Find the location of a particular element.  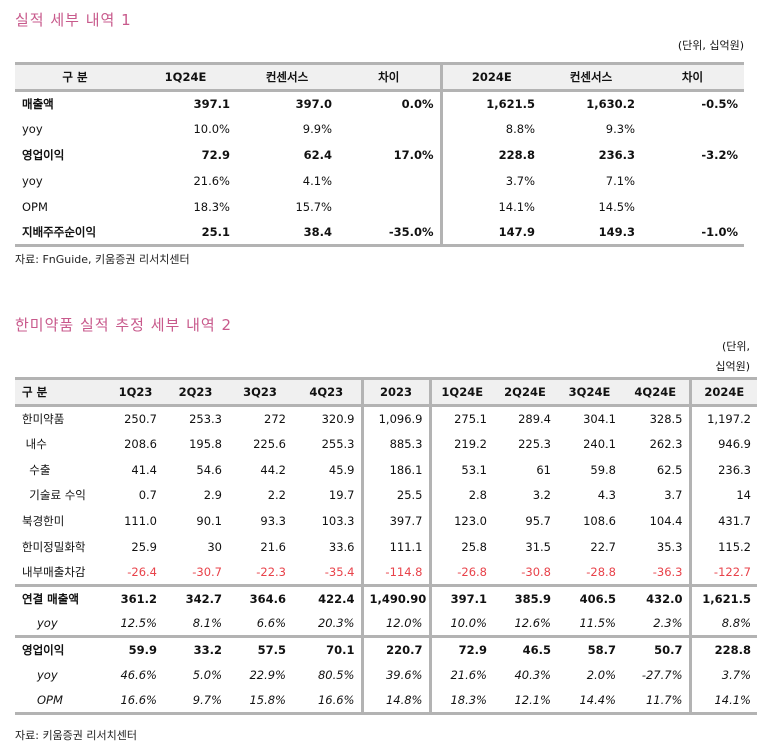

cell-value: 20.3% is located at coordinates (328, 624).